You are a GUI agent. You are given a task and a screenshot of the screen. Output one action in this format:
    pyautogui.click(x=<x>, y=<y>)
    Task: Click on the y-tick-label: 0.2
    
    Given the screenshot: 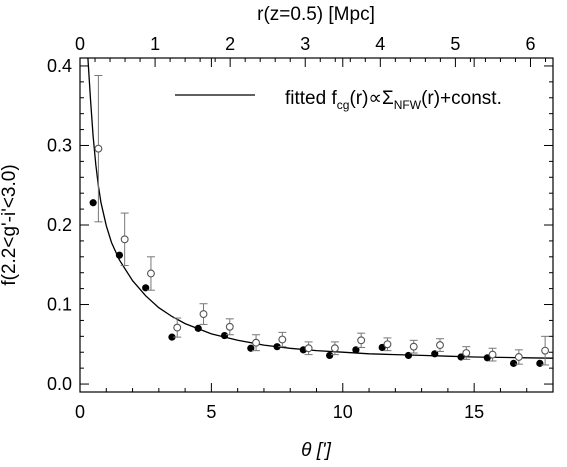 What is the action you would take?
    pyautogui.click(x=59, y=225)
    